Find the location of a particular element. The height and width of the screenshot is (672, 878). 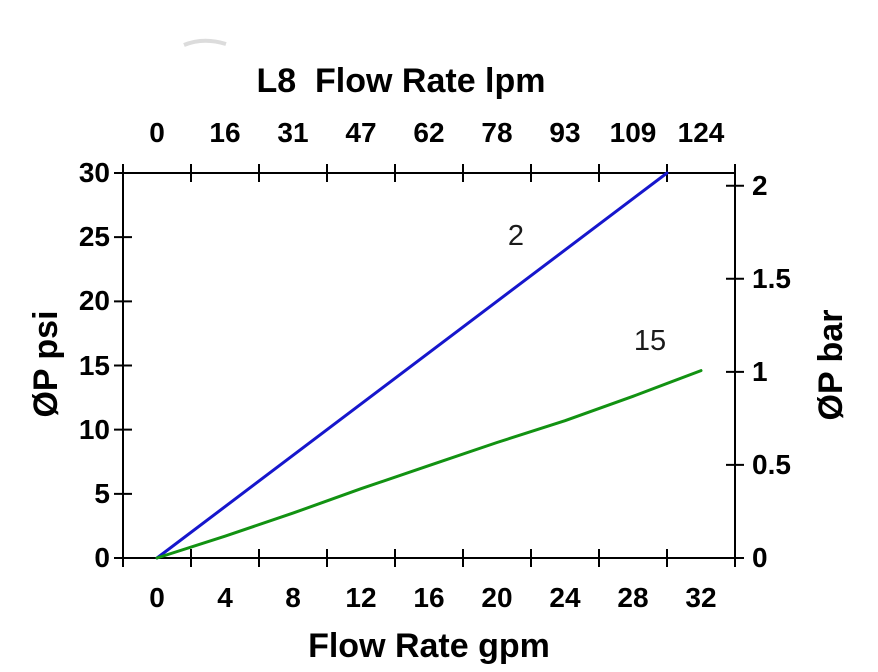

right-axis-tick-label: 2 is located at coordinates (760, 185).